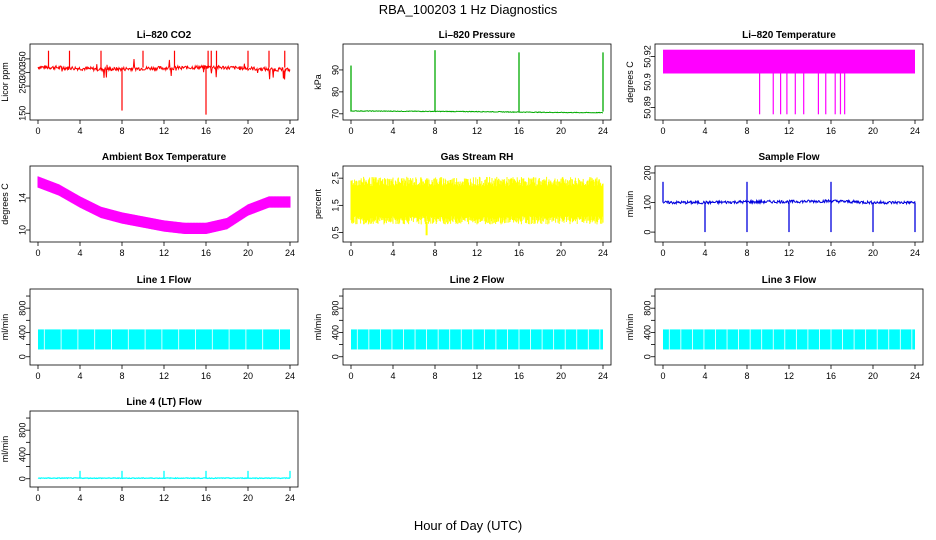 The image size is (936, 540). Describe the element at coordinates (79, 376) in the screenshot. I see `panel-7-xtick-label: 4` at that location.